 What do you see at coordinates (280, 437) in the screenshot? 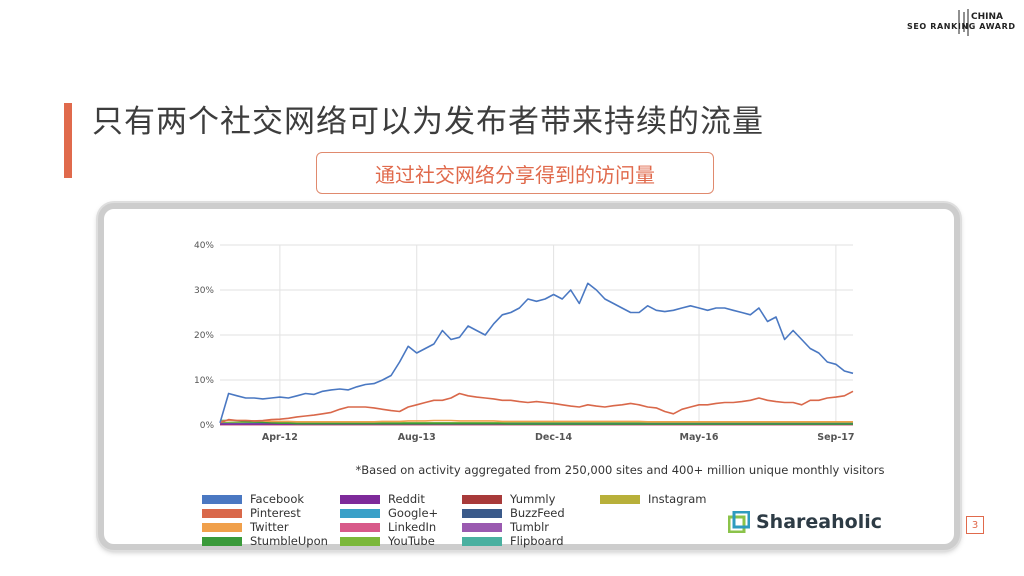
I see `x-tick-label: Apr-12` at bounding box center [280, 437].